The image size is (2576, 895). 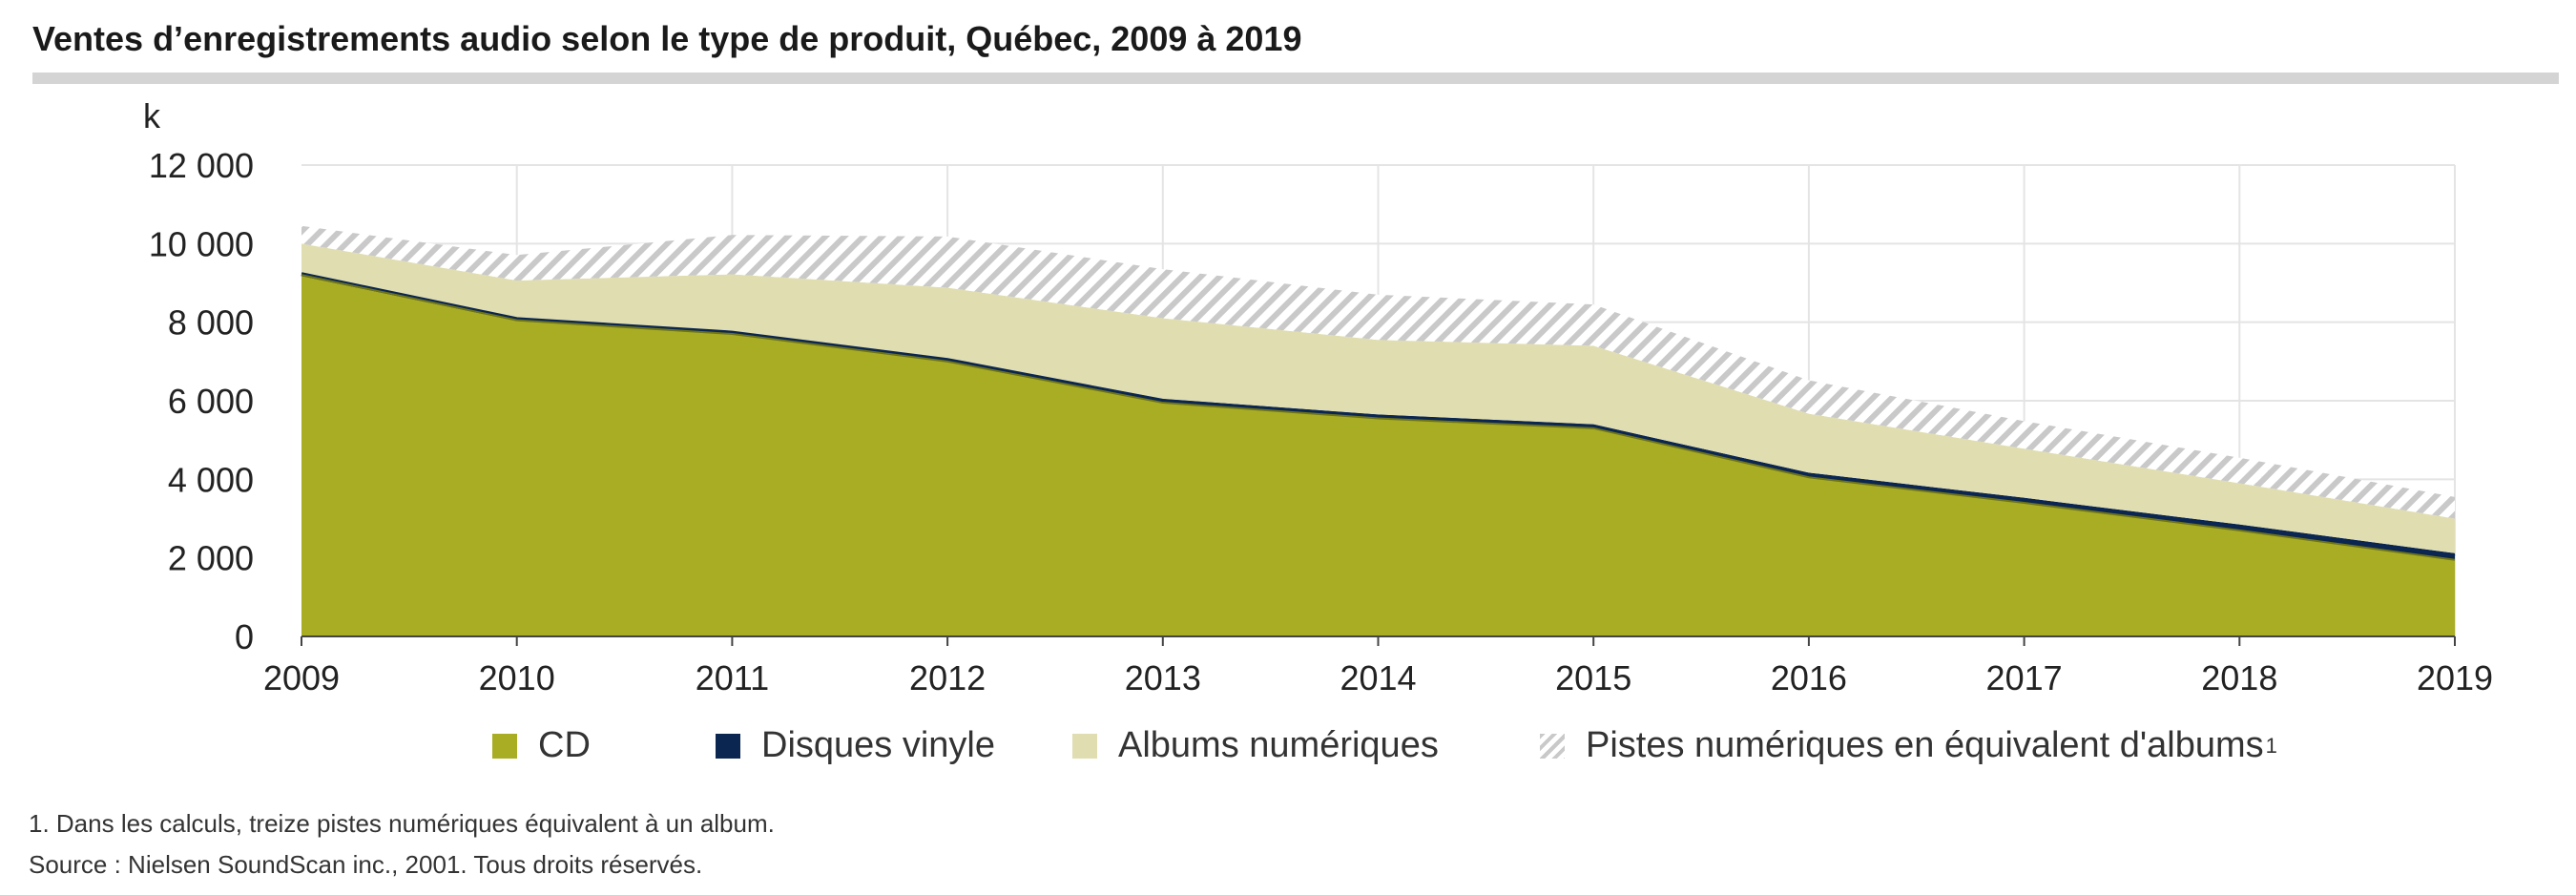 I want to click on legend-item-vinyl: Disques vinyle, so click(x=855, y=745).